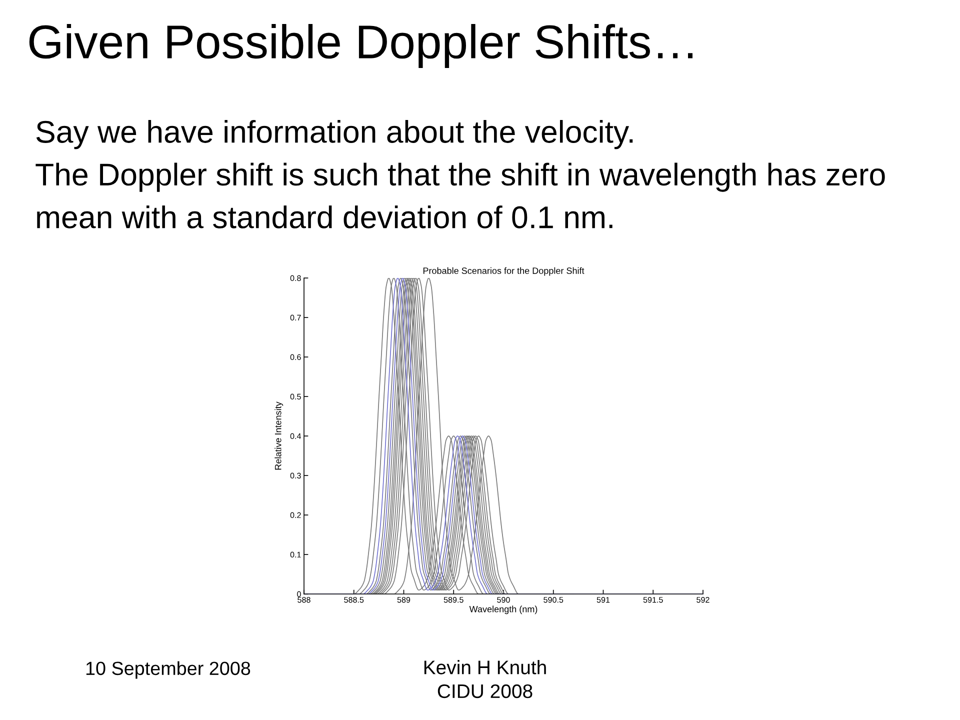 The height and width of the screenshot is (720, 960). What do you see at coordinates (603, 599) in the screenshot?
I see `x-tick-label: 591` at bounding box center [603, 599].